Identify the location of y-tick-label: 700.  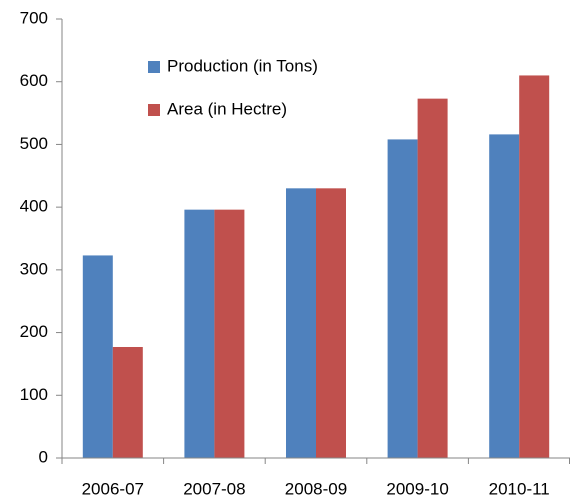
(34, 17).